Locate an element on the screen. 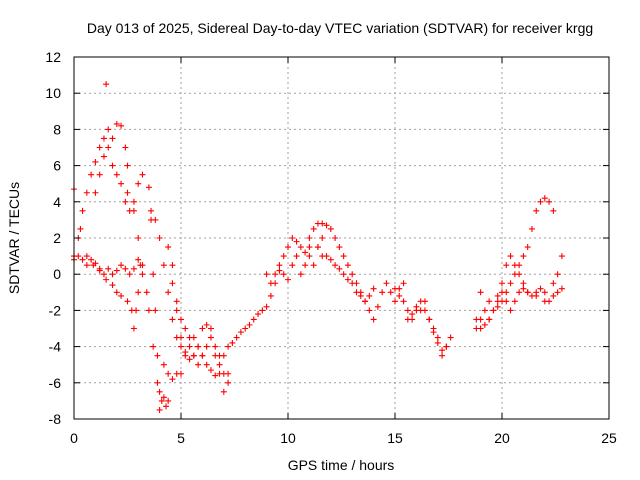 Image resolution: width=640 pixels, height=480 pixels. series-krgg-e is located at coordinates (154, 292).